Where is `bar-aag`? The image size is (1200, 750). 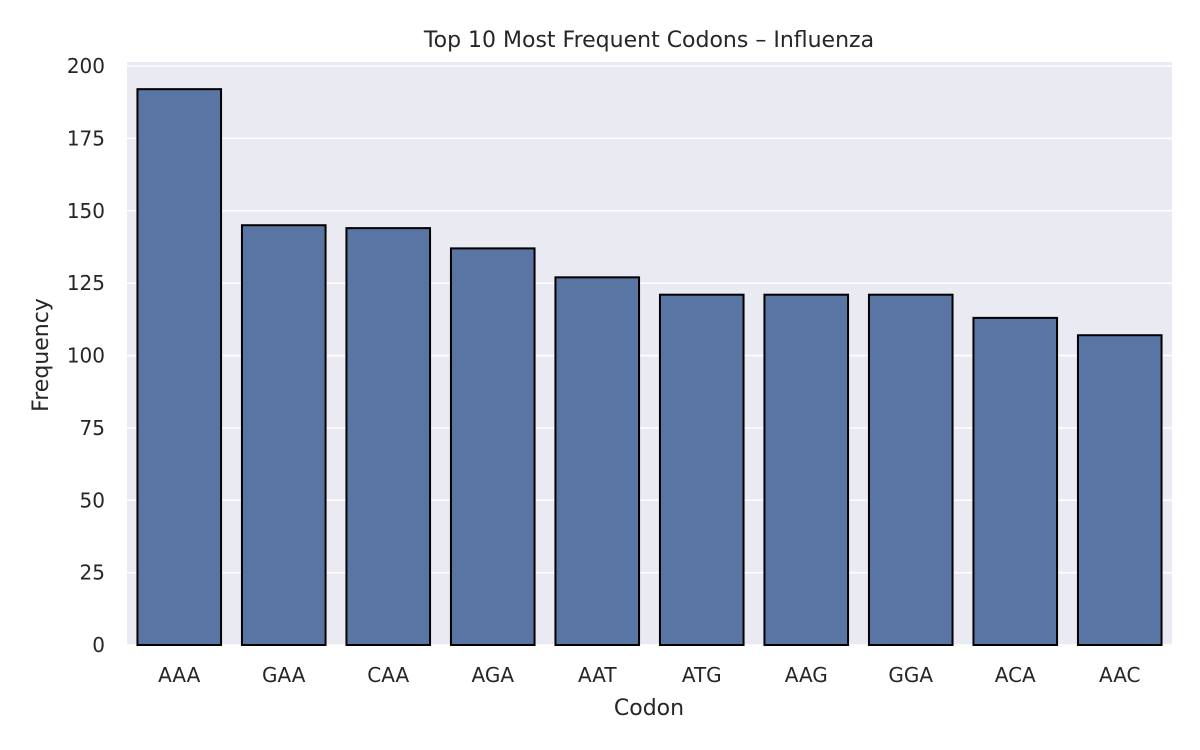
bar-aag is located at coordinates (806, 469).